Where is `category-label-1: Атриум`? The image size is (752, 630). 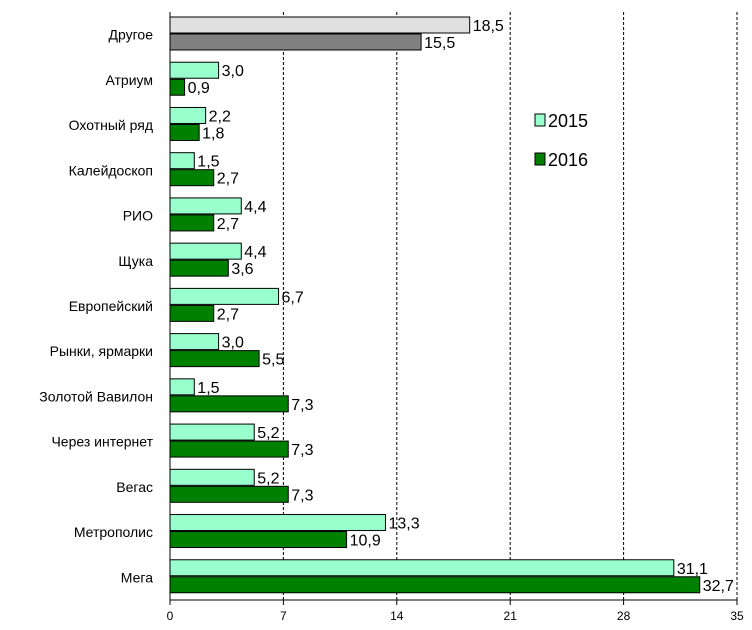
category-label-1: Атриум is located at coordinates (129, 80).